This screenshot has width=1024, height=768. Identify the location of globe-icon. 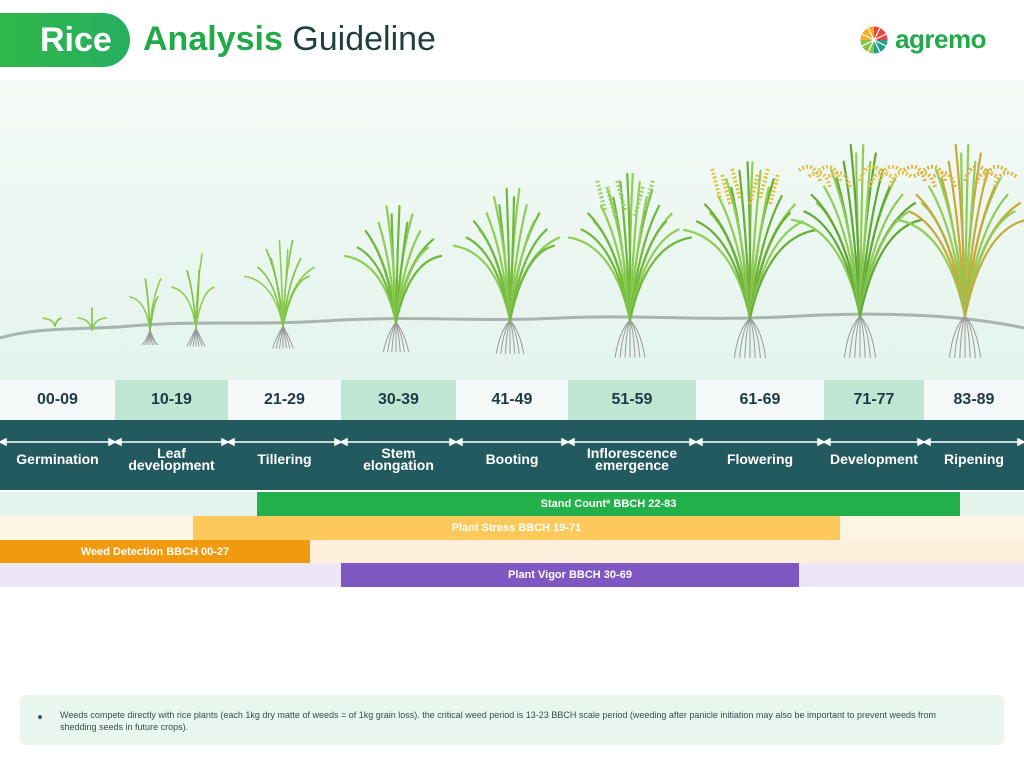
(874, 39).